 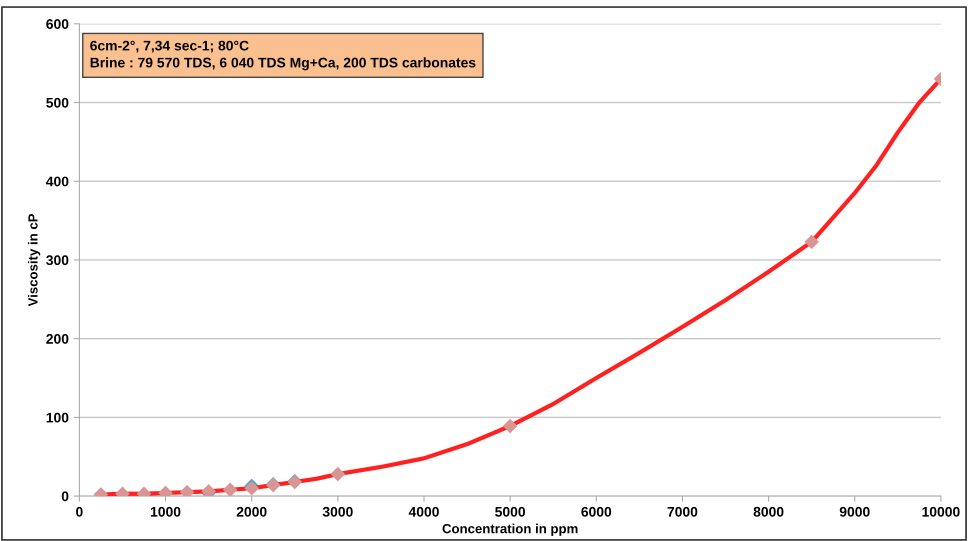 I want to click on y-tick-label: 0, so click(x=65, y=496).